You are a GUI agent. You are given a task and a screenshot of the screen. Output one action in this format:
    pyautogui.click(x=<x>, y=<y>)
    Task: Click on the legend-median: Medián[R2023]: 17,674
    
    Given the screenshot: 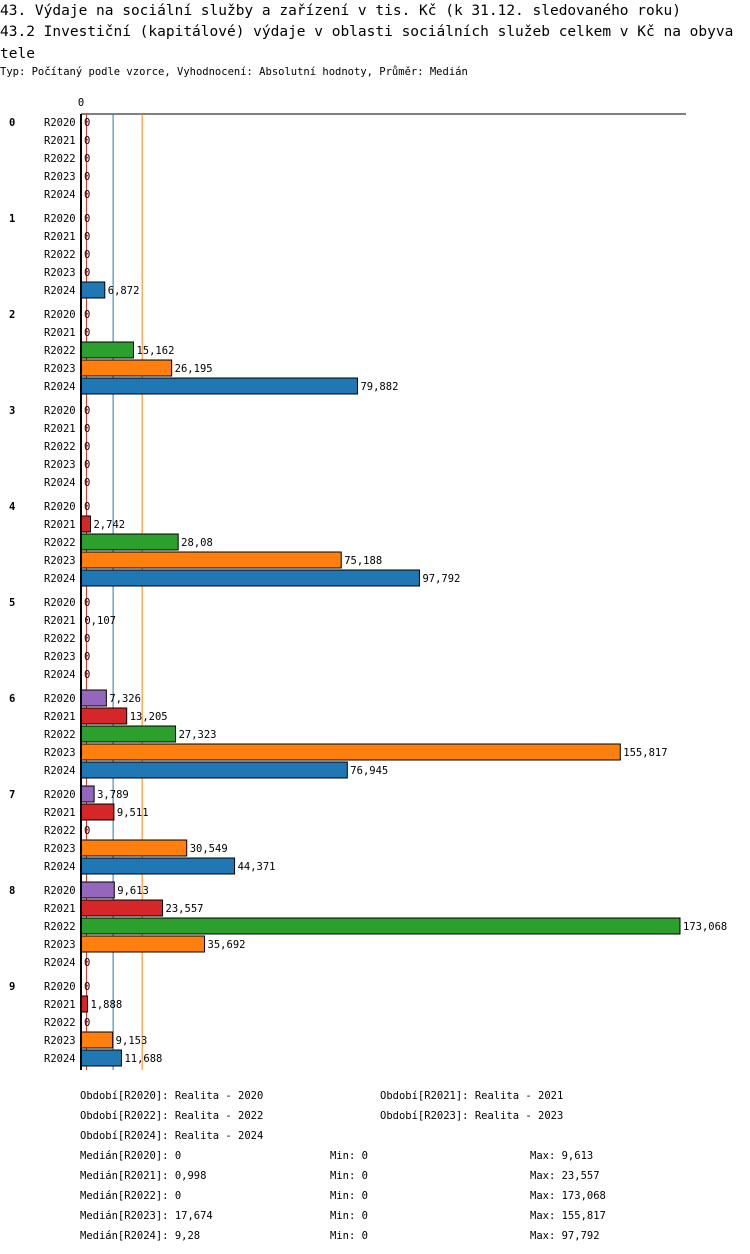 What is the action you would take?
    pyautogui.click(x=146, y=1216)
    